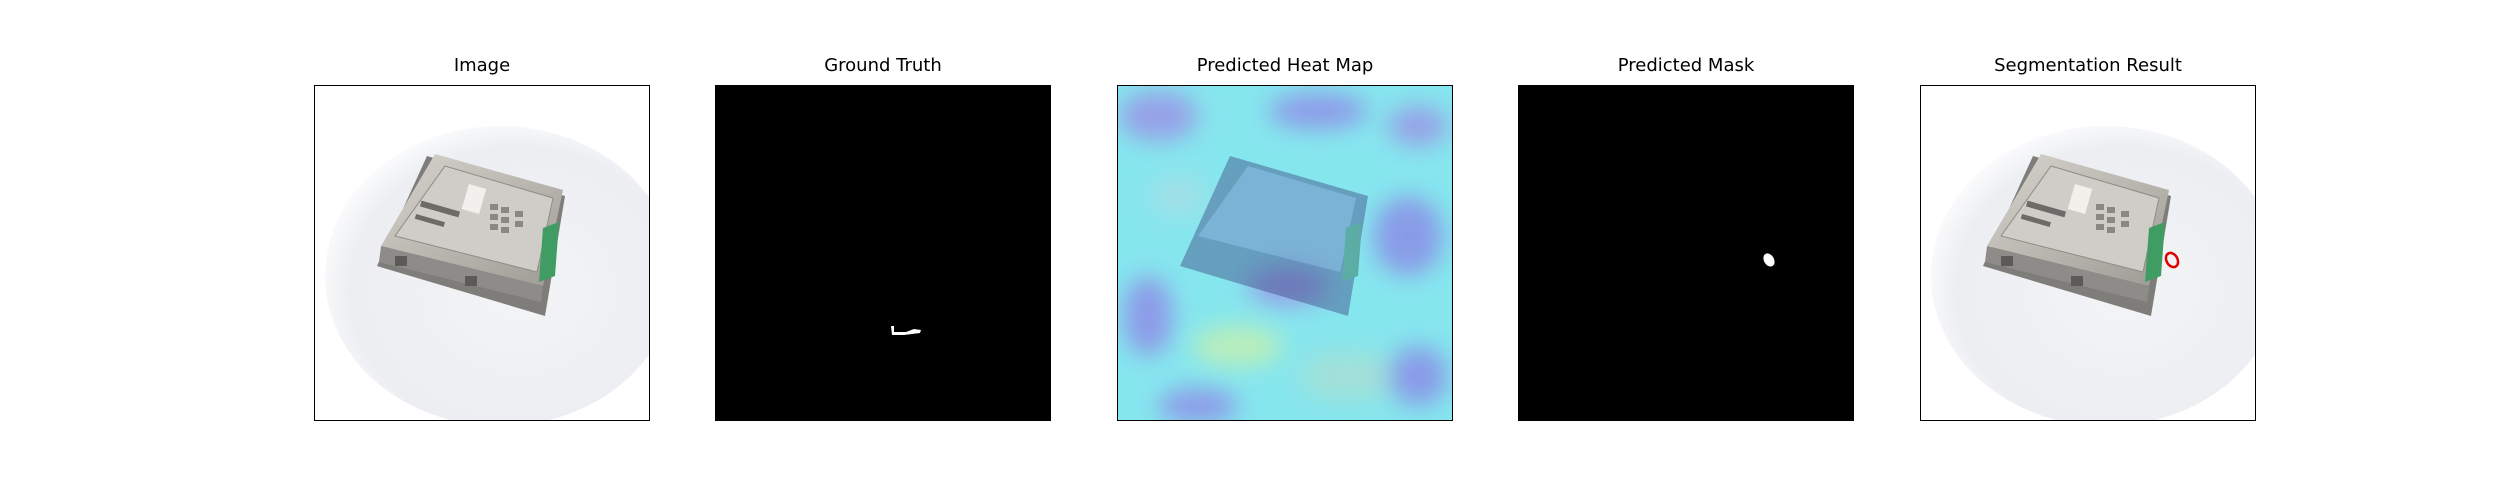 This screenshot has height=500, width=2500. I want to click on heat-map, so click(1285, 253).